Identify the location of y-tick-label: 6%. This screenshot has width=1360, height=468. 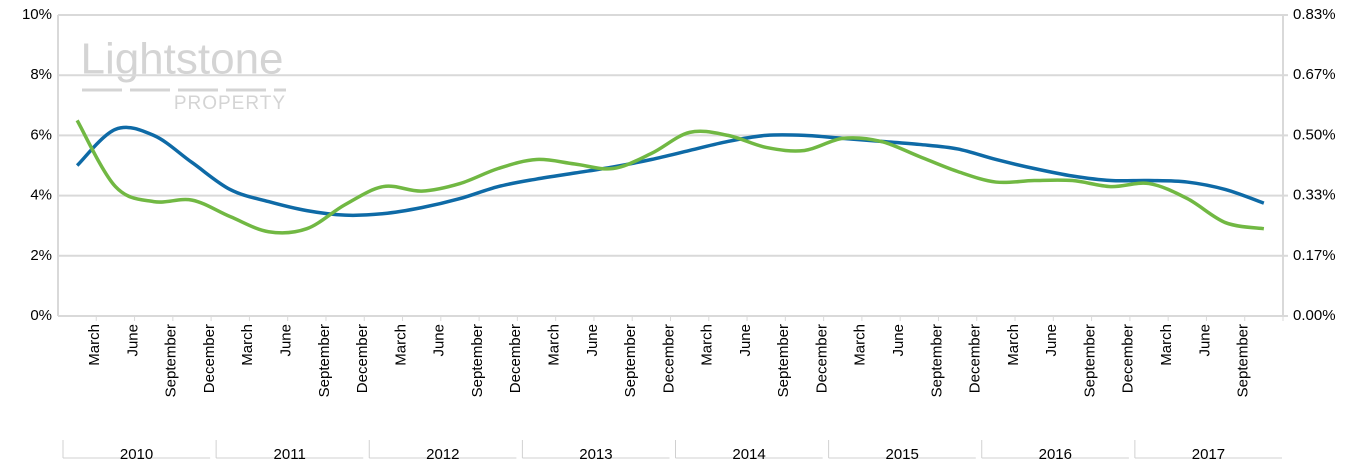
(41, 134).